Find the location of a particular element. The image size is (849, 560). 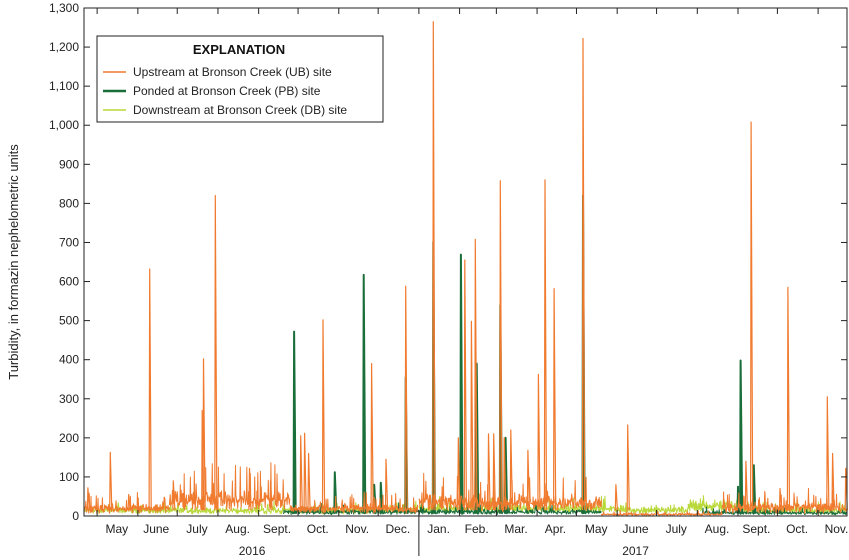

x-month-label: Apr. is located at coordinates (555, 529).